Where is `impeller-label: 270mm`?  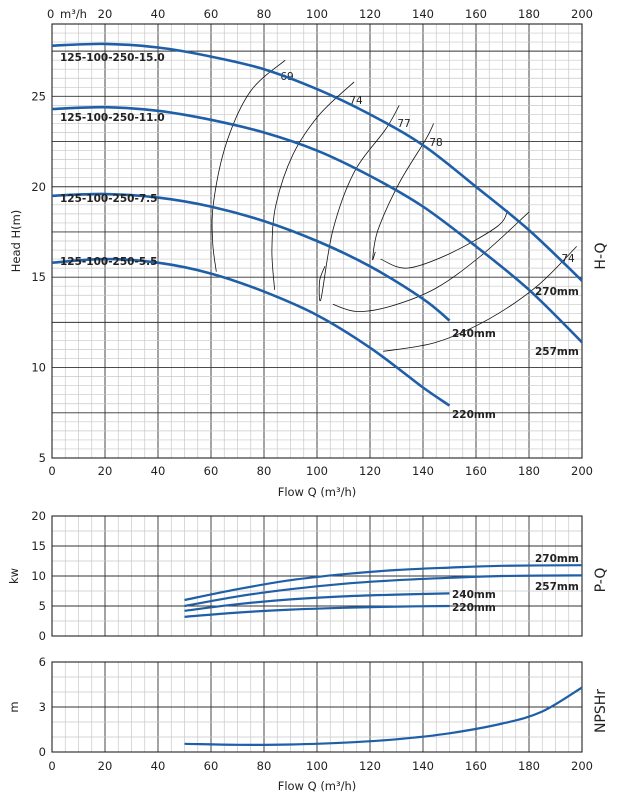
impeller-label: 270mm is located at coordinates (557, 292).